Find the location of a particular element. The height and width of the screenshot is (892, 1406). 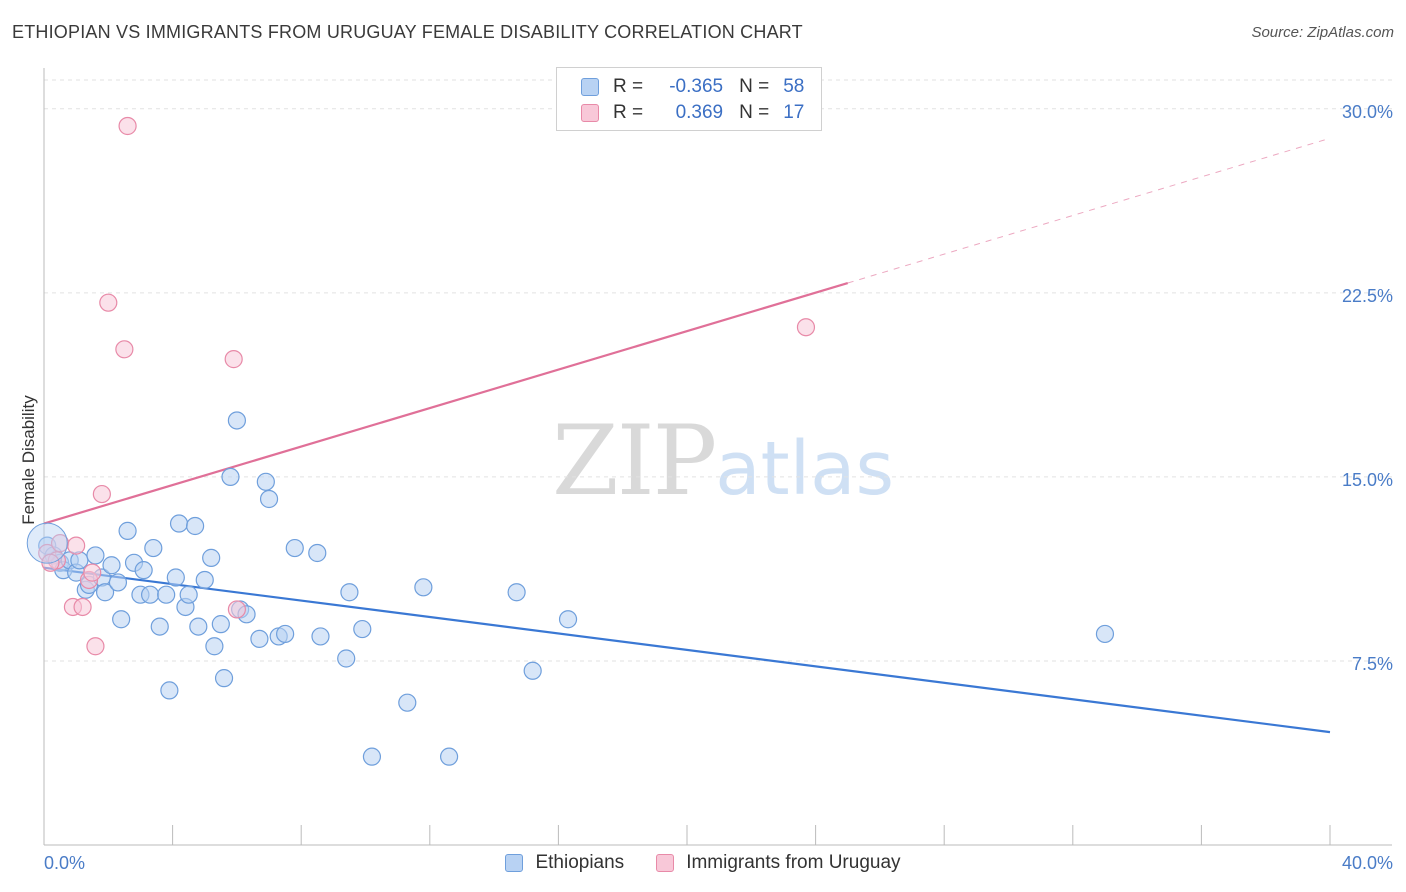

x-tick-label: 40.0% is located at coordinates (1367, 863).